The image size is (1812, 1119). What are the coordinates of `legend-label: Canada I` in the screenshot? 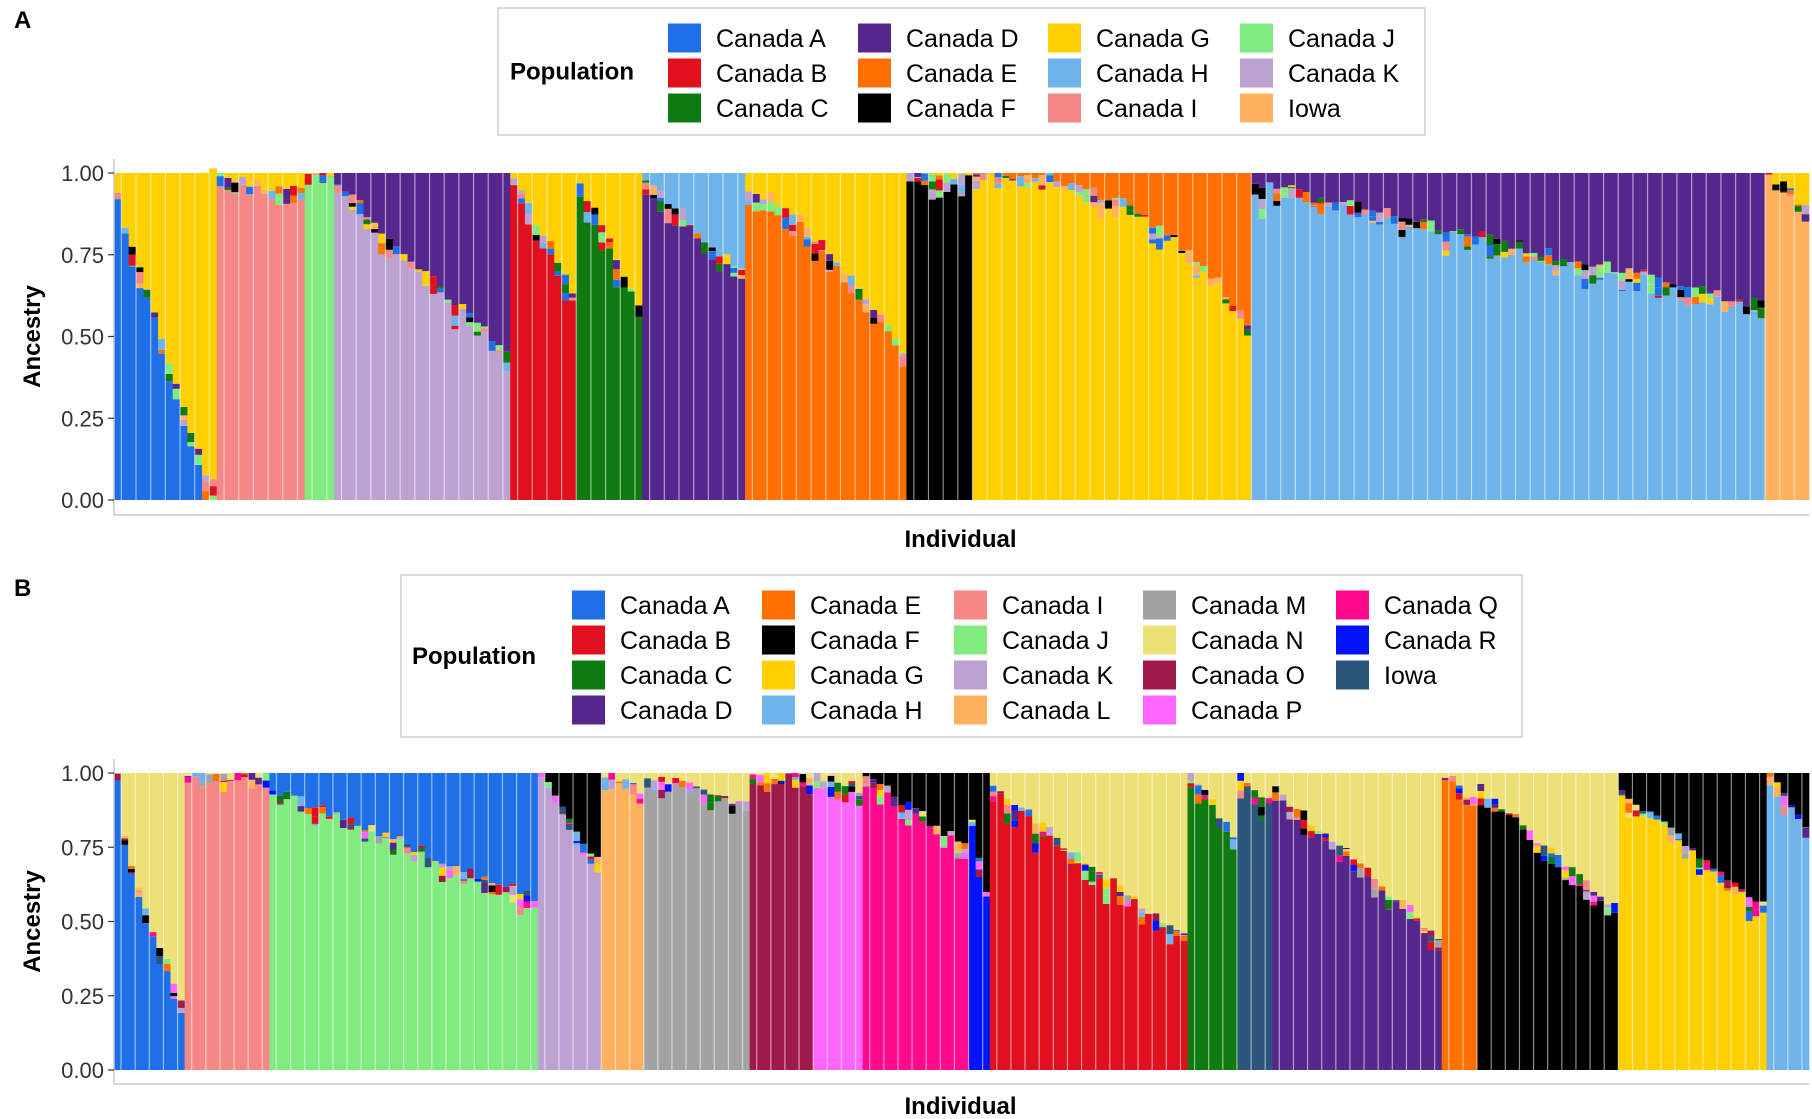 It's located at (1052, 606).